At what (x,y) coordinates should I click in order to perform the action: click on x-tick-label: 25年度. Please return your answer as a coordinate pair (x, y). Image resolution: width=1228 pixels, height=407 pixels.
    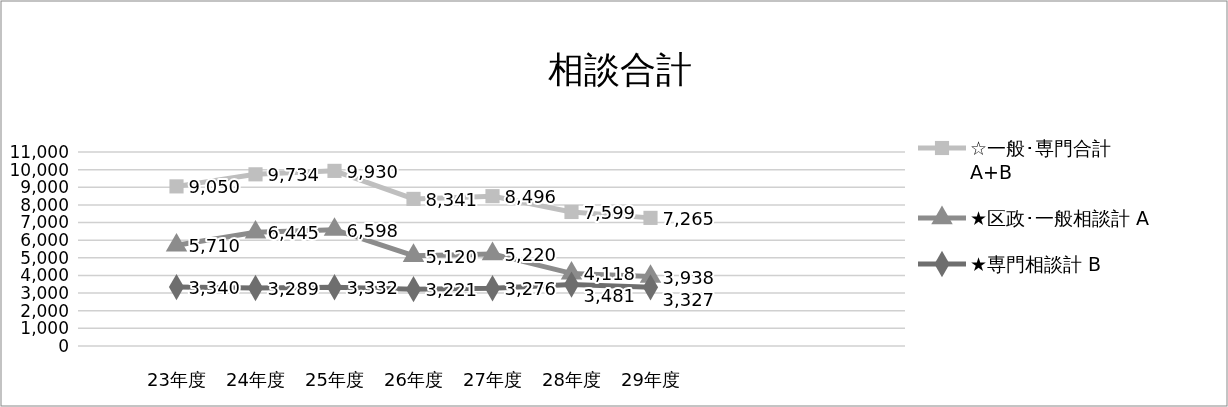
    Looking at the image, I should click on (334, 379).